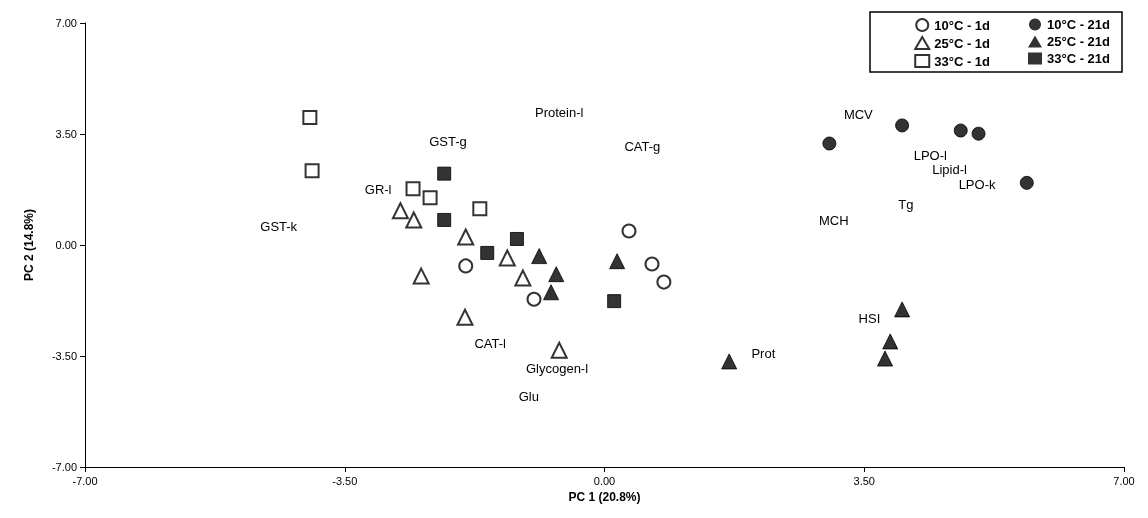  Describe the element at coordinates (834, 221) in the screenshot. I see `annotation: MCH` at that location.